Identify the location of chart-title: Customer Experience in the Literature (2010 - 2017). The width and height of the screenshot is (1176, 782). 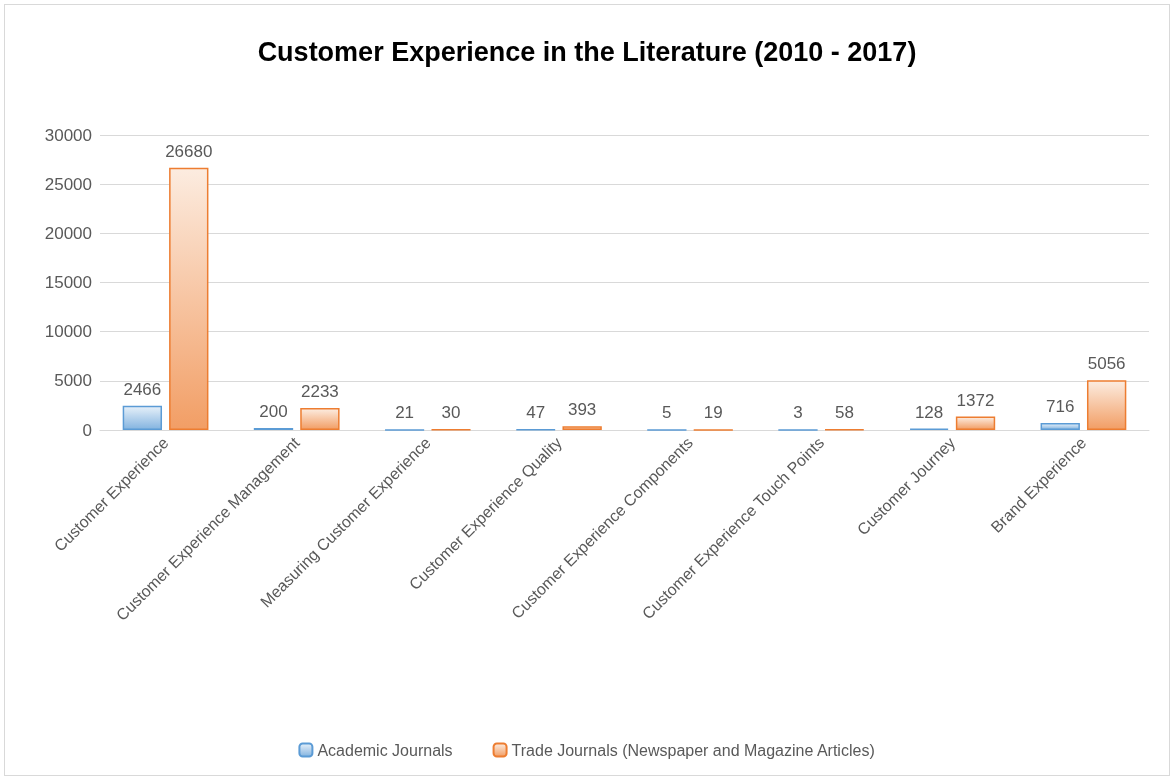
(587, 51).